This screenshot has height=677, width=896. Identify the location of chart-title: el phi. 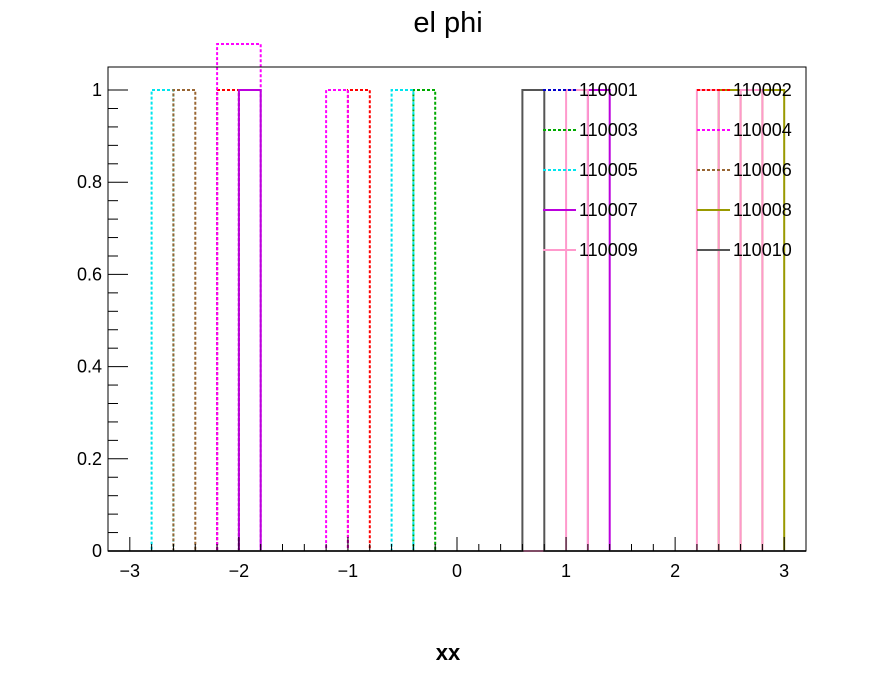
(447, 23).